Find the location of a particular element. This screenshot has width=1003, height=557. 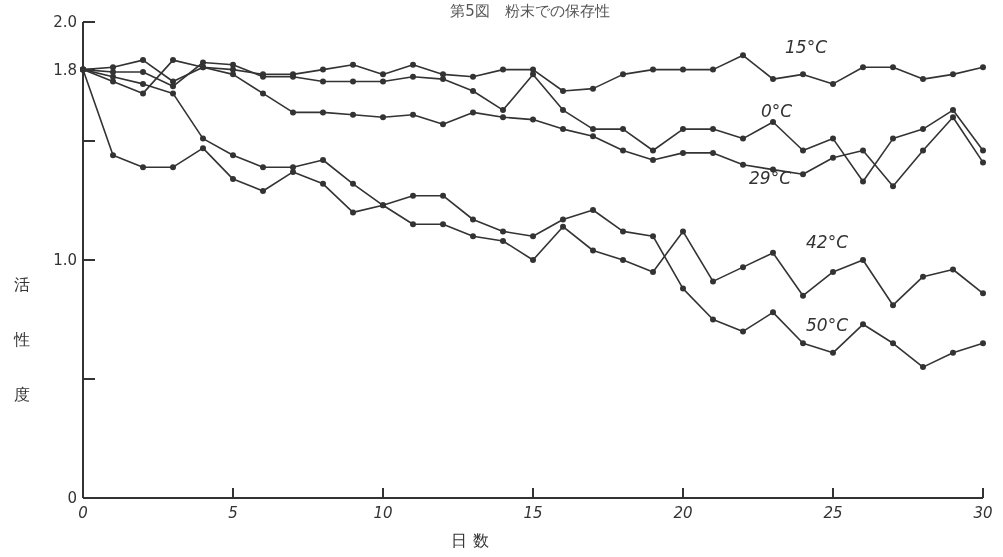

text: 活性度 is located at coordinates (22, 339).